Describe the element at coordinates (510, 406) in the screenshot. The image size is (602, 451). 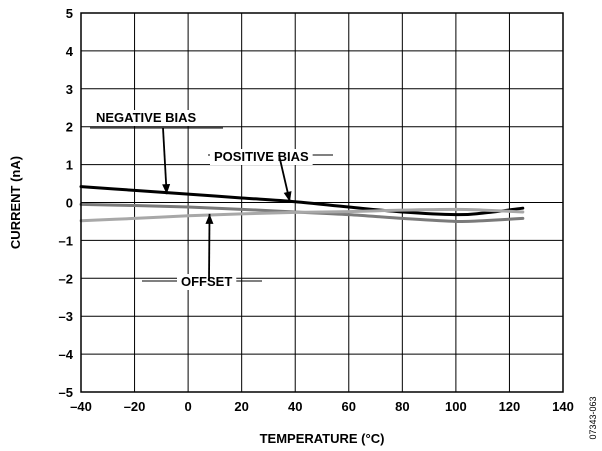
I see `x-tick-label: 120` at that location.